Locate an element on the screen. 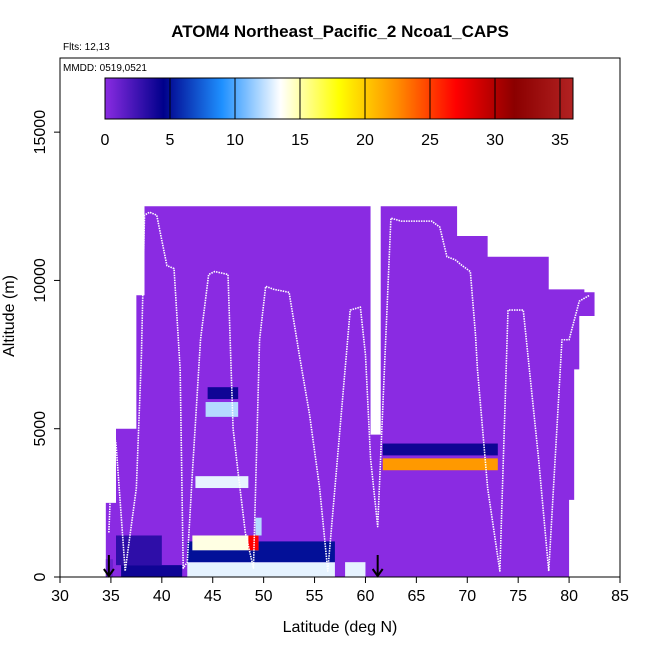 The height and width of the screenshot is (650, 650). colorbar-ticks: 0 5 10 15 20 25 30 35 is located at coordinates (335, 113).